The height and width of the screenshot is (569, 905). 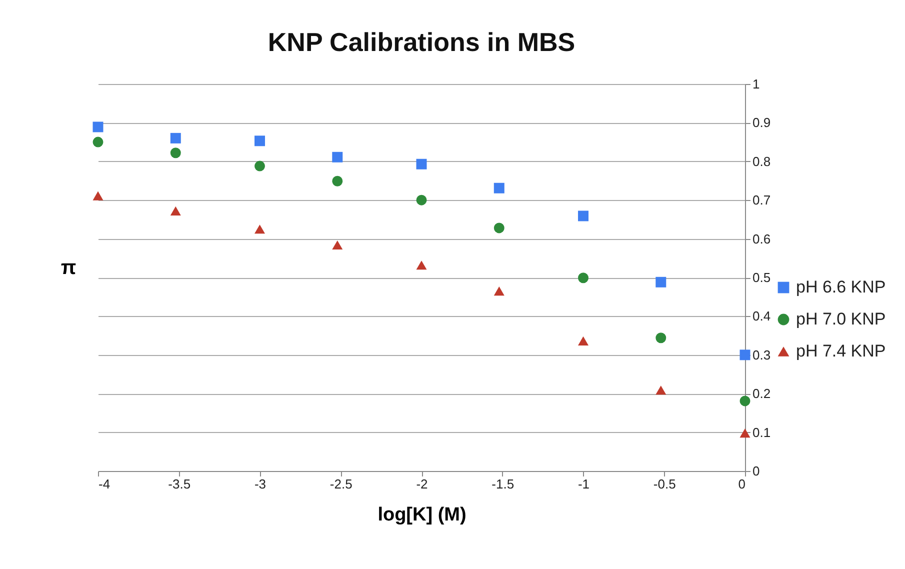 What do you see at coordinates (841, 351) in the screenshot?
I see `legend-label: pH 7.4 KNP` at bounding box center [841, 351].